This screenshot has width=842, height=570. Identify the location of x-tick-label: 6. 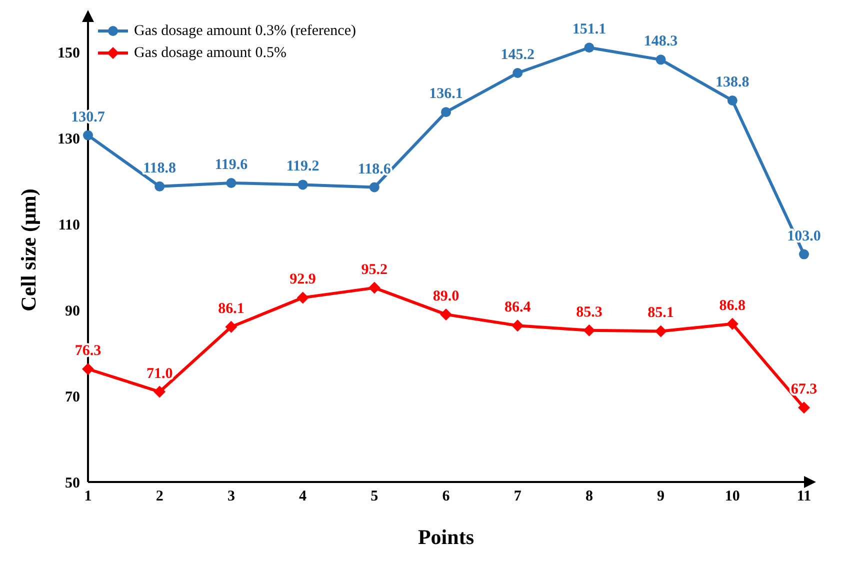
(446, 496).